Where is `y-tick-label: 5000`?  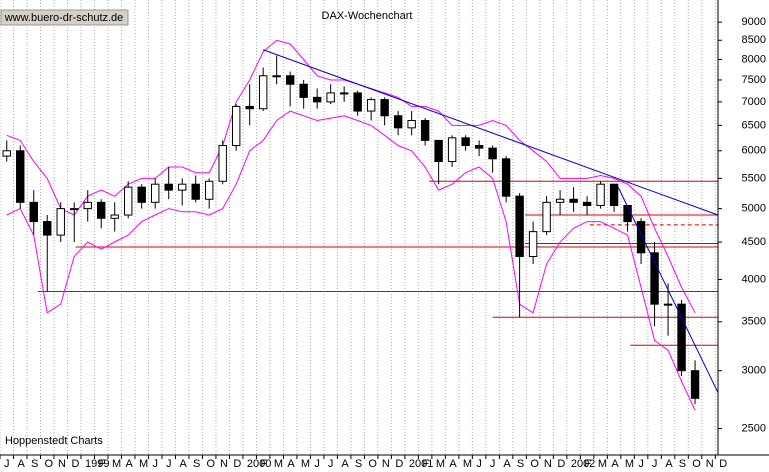
y-tick-label: 5000 is located at coordinates (754, 209).